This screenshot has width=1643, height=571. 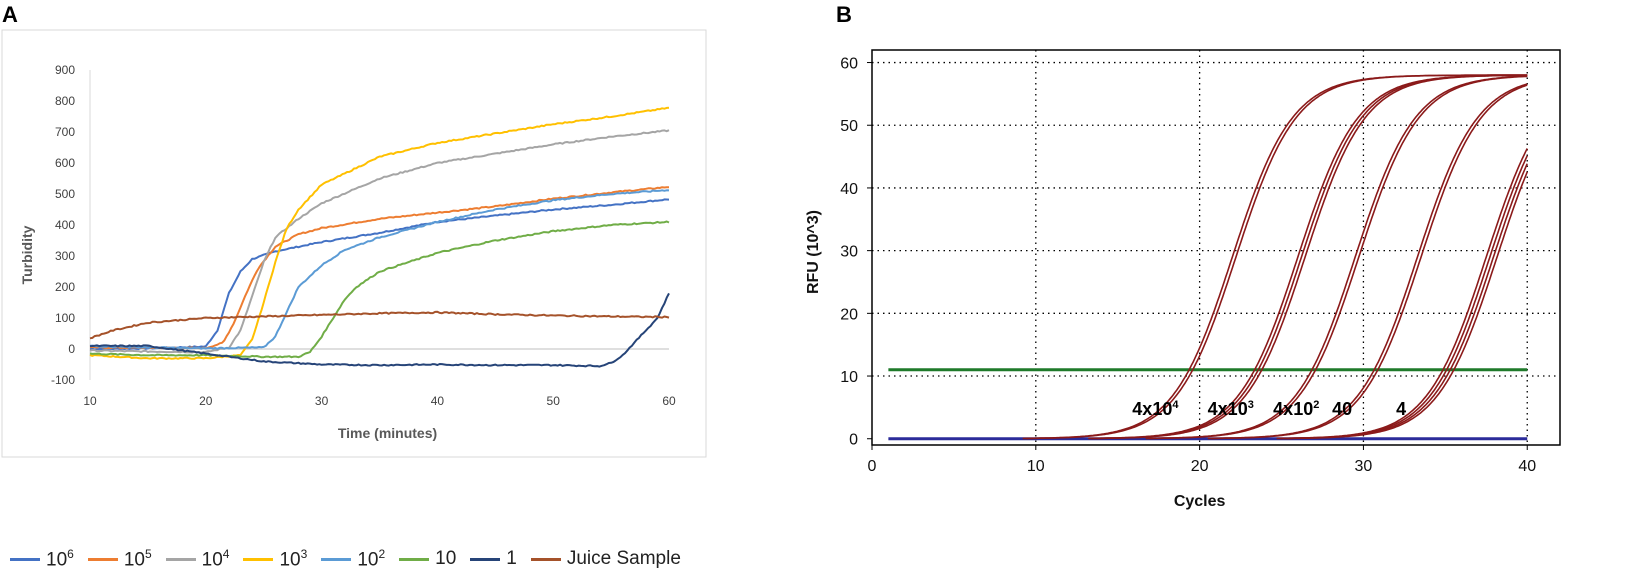 What do you see at coordinates (71, 349) in the screenshot?
I see `chart-a-y-tick-label: 0` at bounding box center [71, 349].